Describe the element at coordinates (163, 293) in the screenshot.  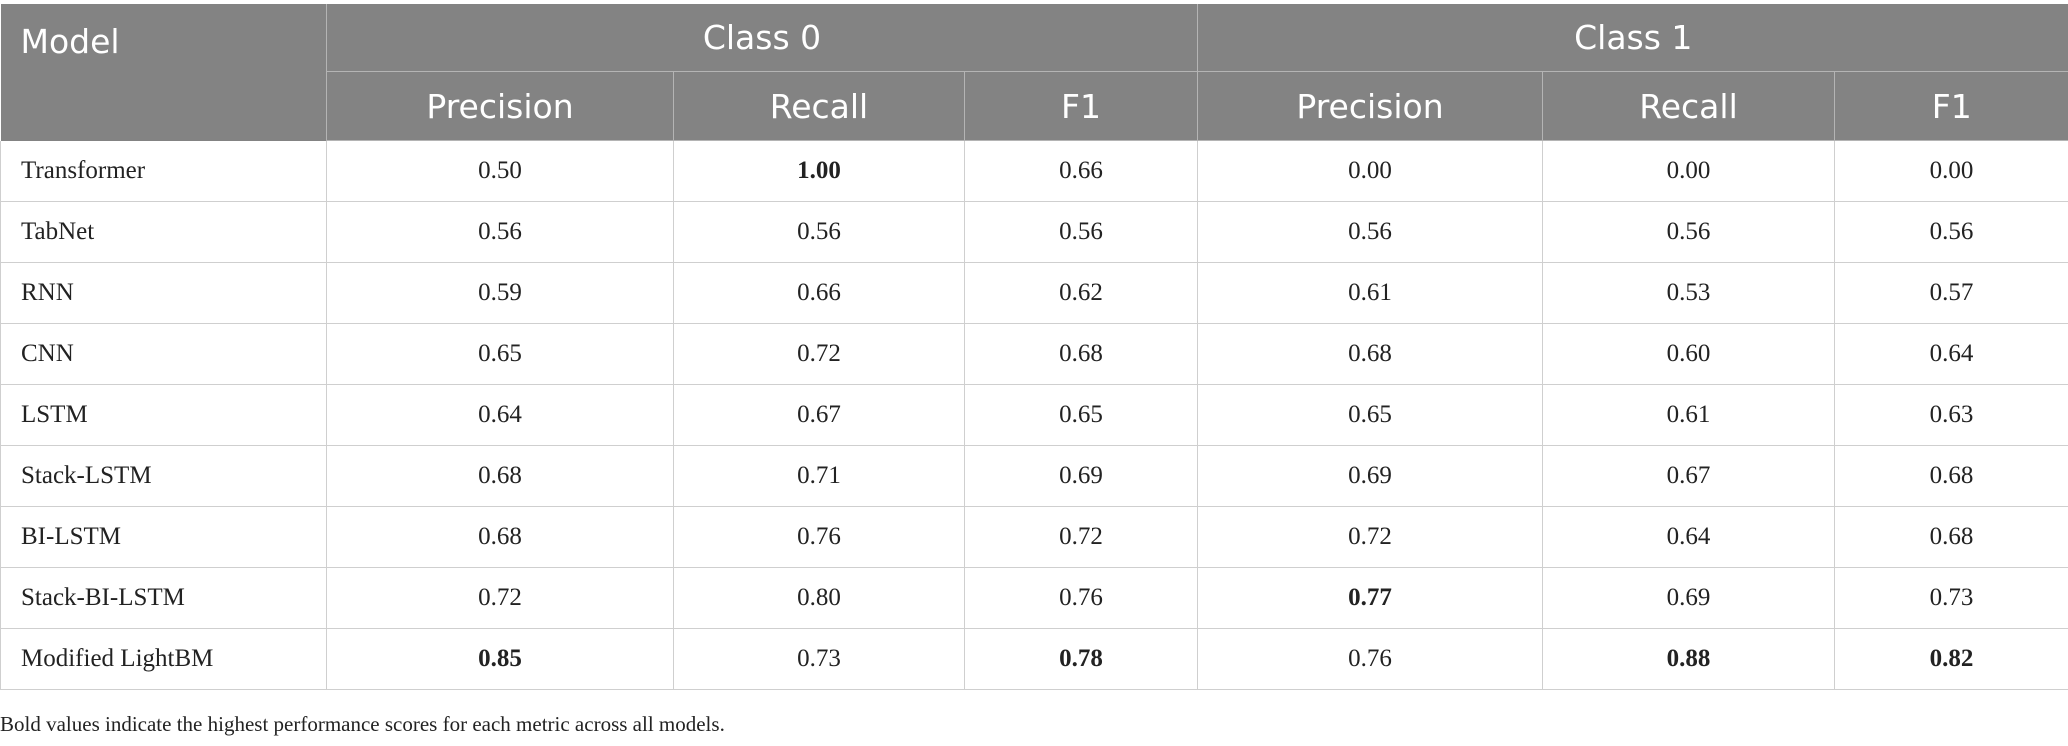
I see `model-name-cell: RNN` at that location.